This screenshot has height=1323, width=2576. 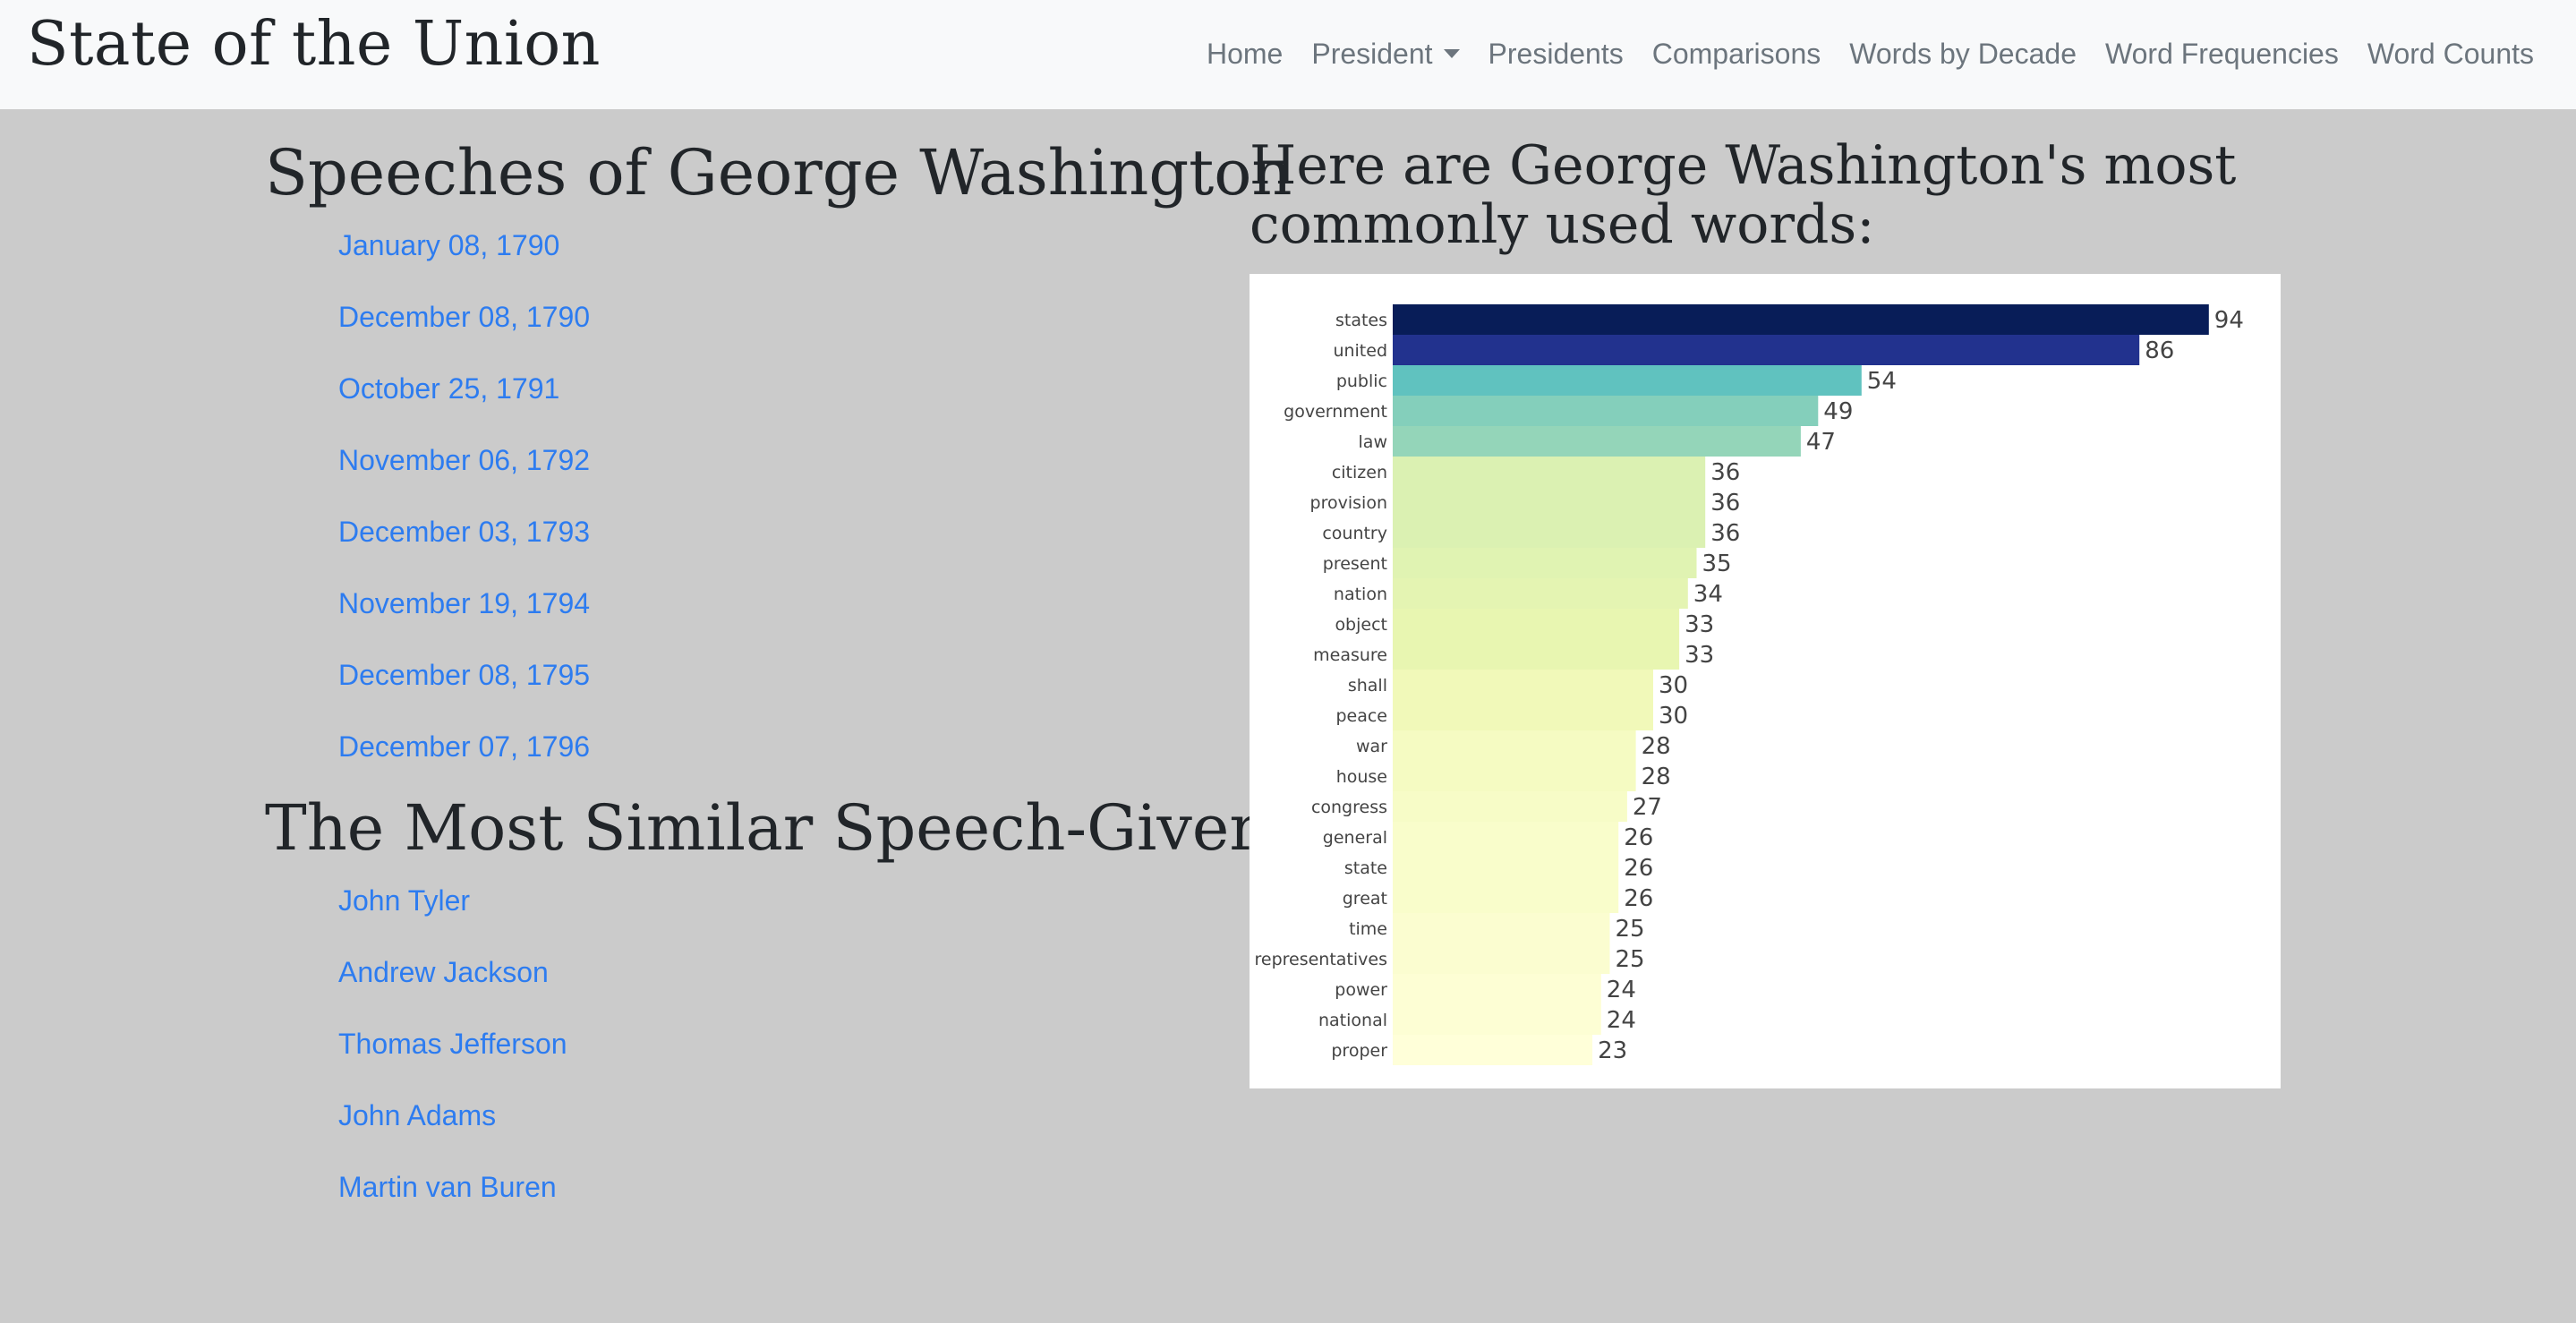 What do you see at coordinates (1245, 54) in the screenshot?
I see `nav-item-home: Home` at bounding box center [1245, 54].